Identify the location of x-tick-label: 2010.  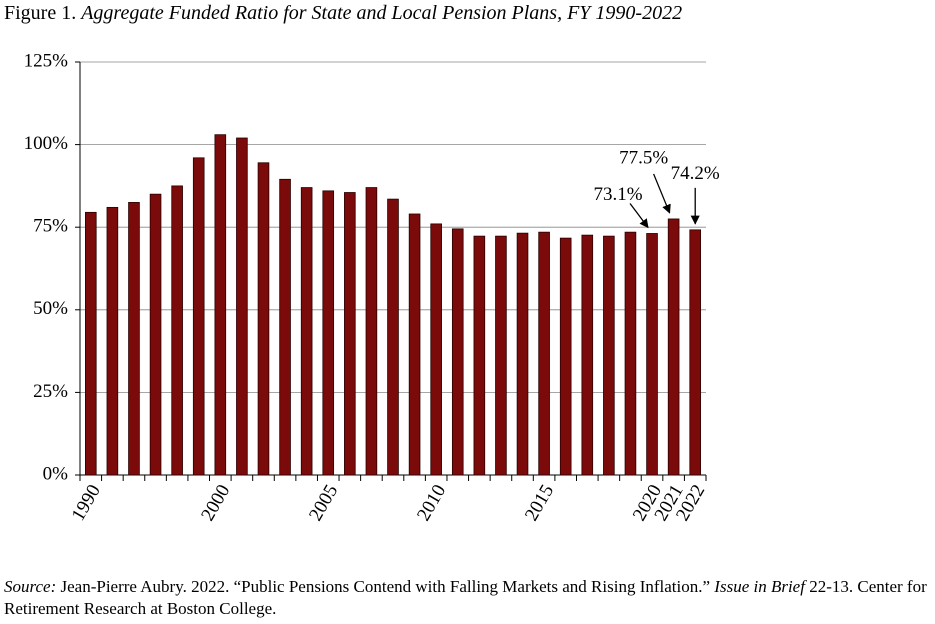
(431, 502).